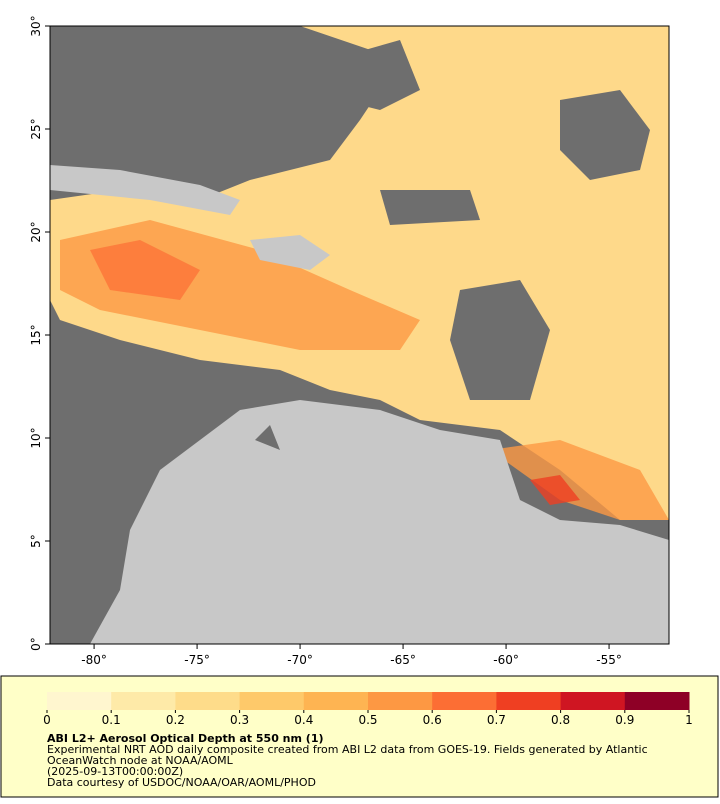  Describe the element at coordinates (115, 771) in the screenshot. I see `caption-line: (2025-09-13T00:00:00Z)` at that location.